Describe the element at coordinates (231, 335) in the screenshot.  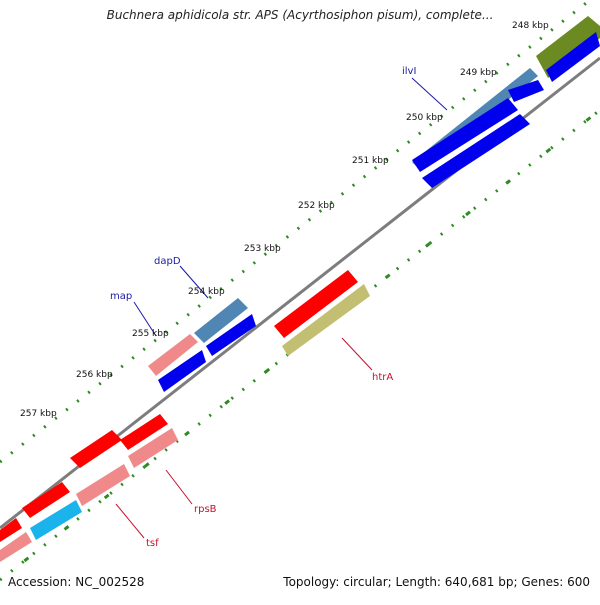
I see `feature-blue-e` at that location.